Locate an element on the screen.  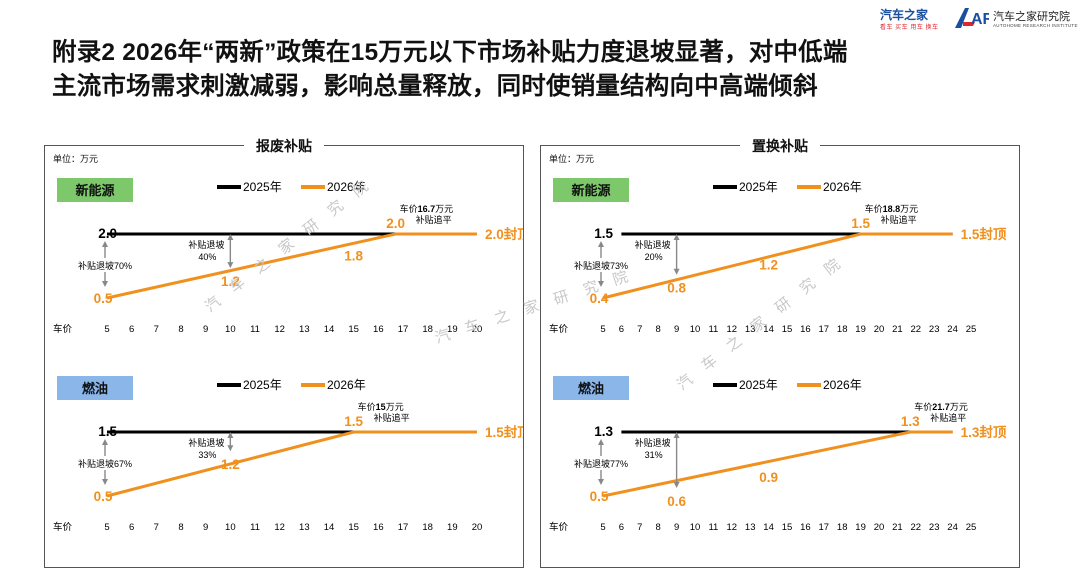
x-tick-label: 19 is located at coordinates (452, 527).